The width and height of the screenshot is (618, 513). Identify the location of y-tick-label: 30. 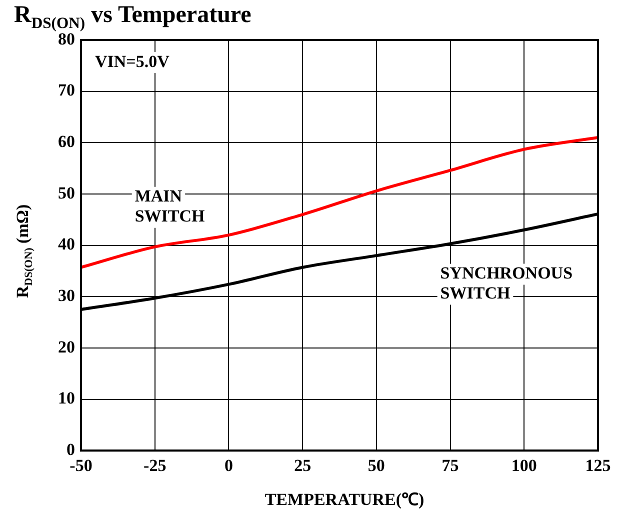
(66, 296).